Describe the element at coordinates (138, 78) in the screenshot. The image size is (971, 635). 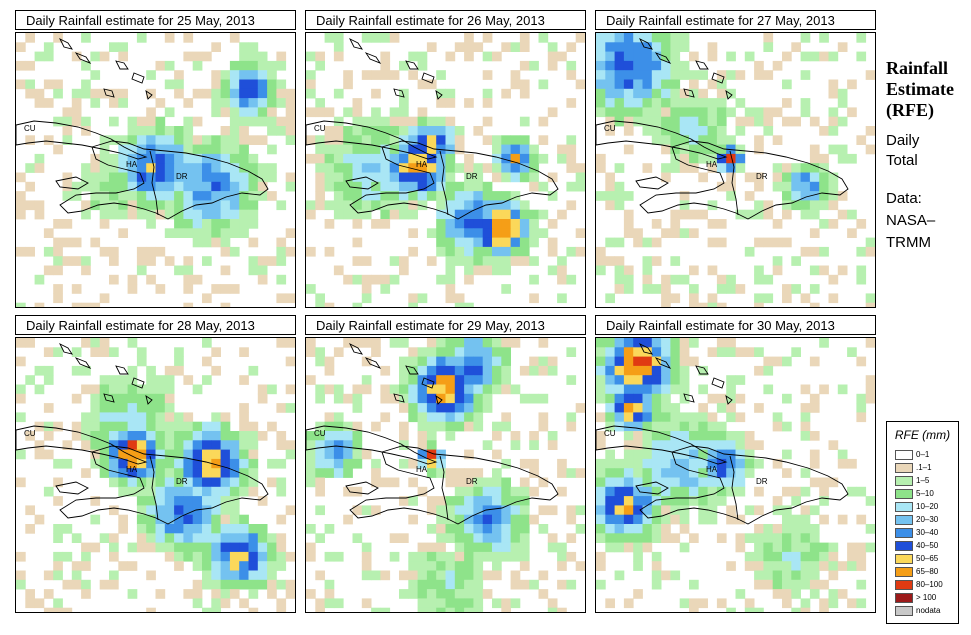
I see `island-coastline` at that location.